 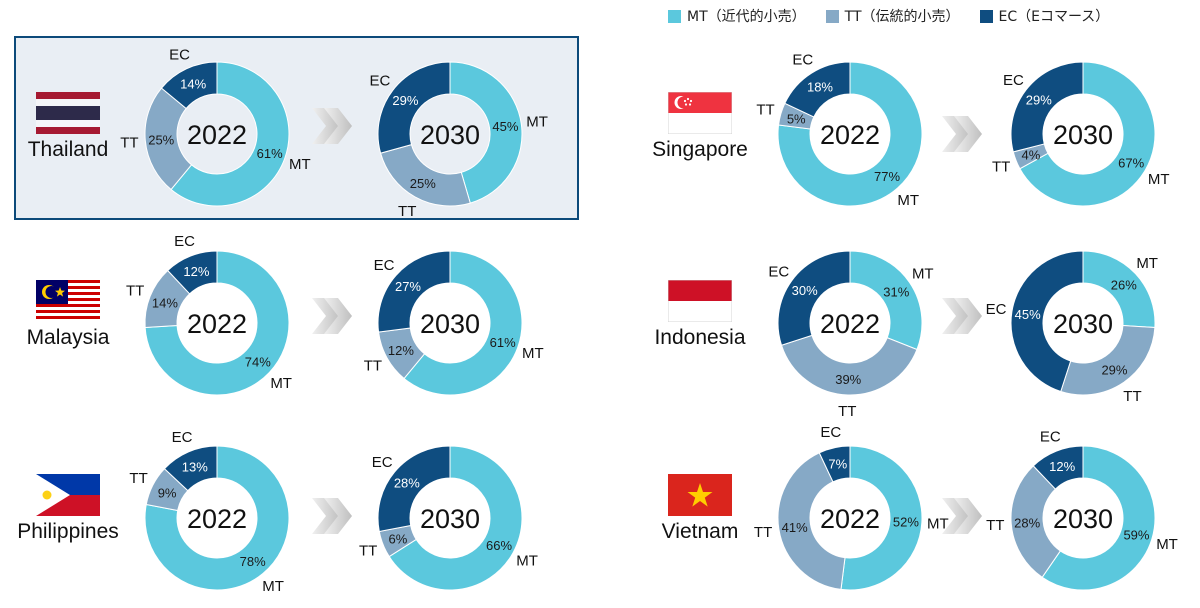 What do you see at coordinates (887, 176) in the screenshot?
I see `slice-value-label: 77%` at bounding box center [887, 176].